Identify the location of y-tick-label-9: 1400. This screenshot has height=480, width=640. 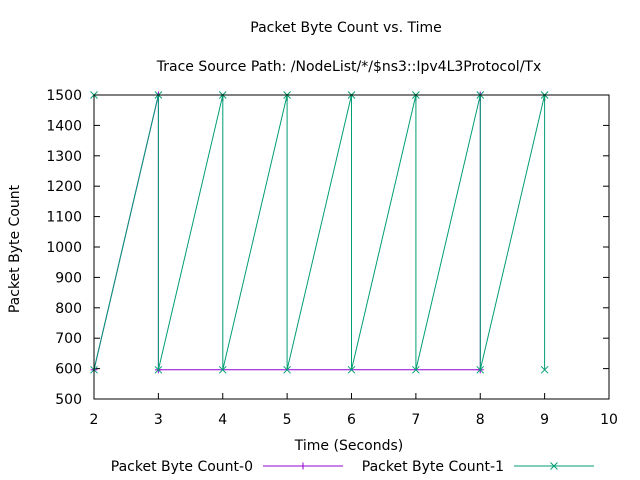
(64, 126).